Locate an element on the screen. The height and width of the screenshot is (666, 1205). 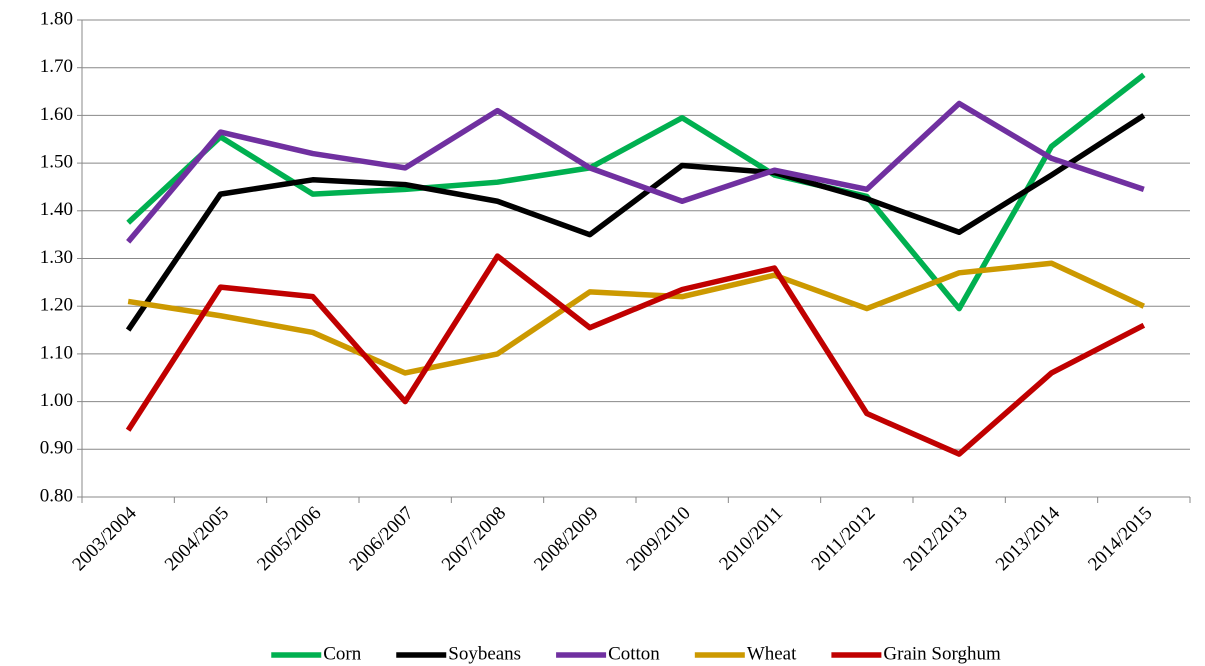
y-tick-label: 1.40 is located at coordinates (56, 209).